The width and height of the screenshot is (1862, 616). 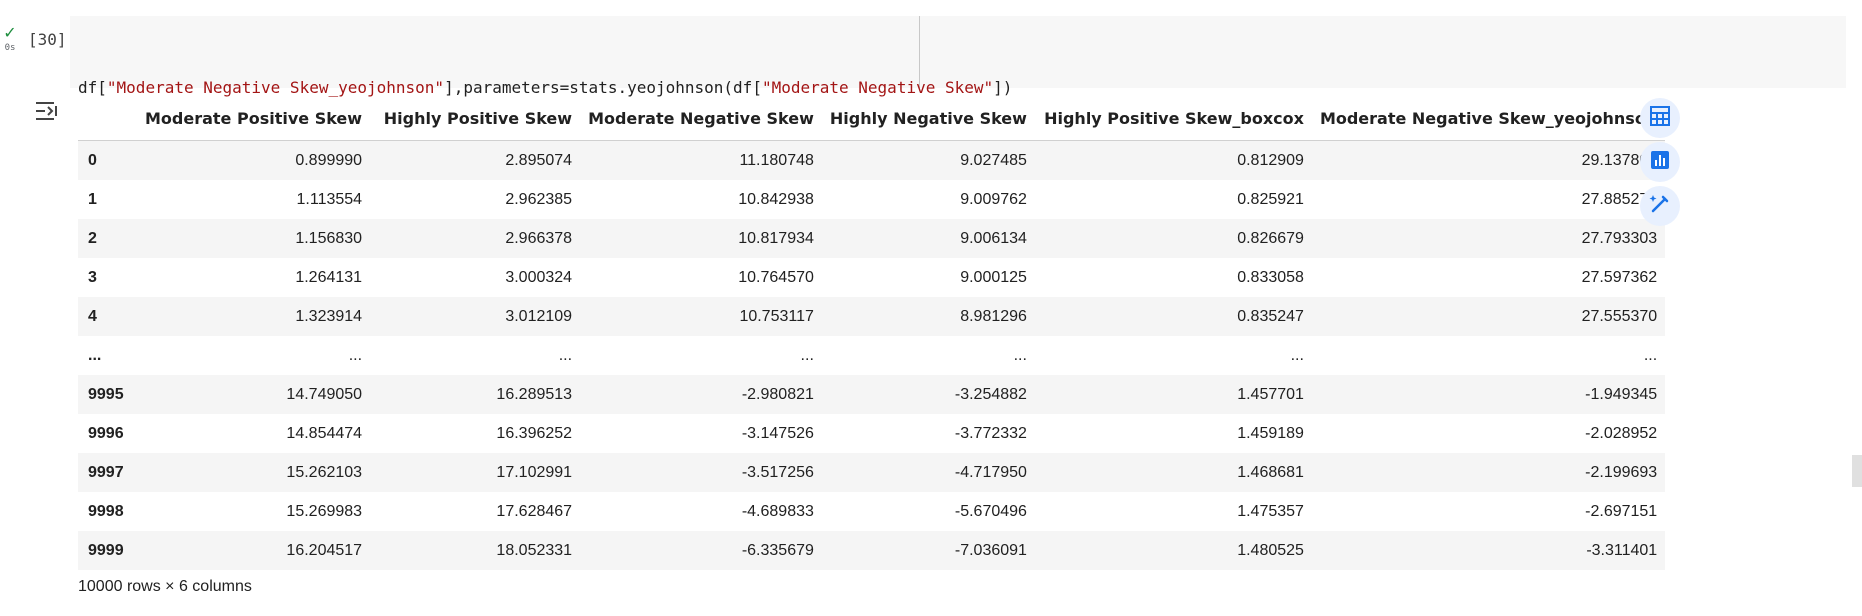 I want to click on table-cell: 10.817934, so click(x=776, y=238).